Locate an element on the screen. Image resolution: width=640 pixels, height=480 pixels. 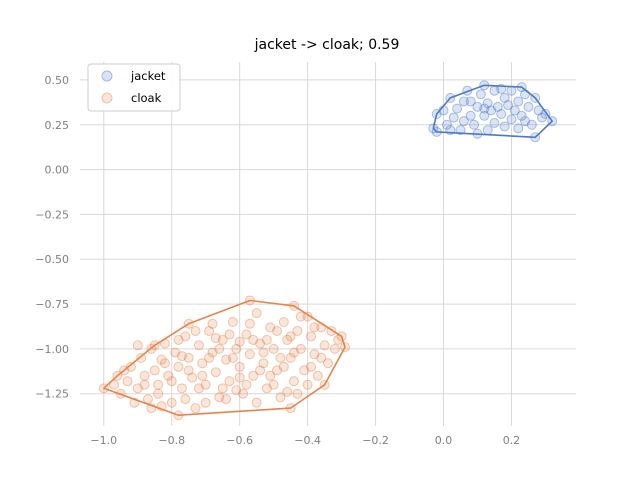
x-tick-label: 0.2 is located at coordinates (512, 440).